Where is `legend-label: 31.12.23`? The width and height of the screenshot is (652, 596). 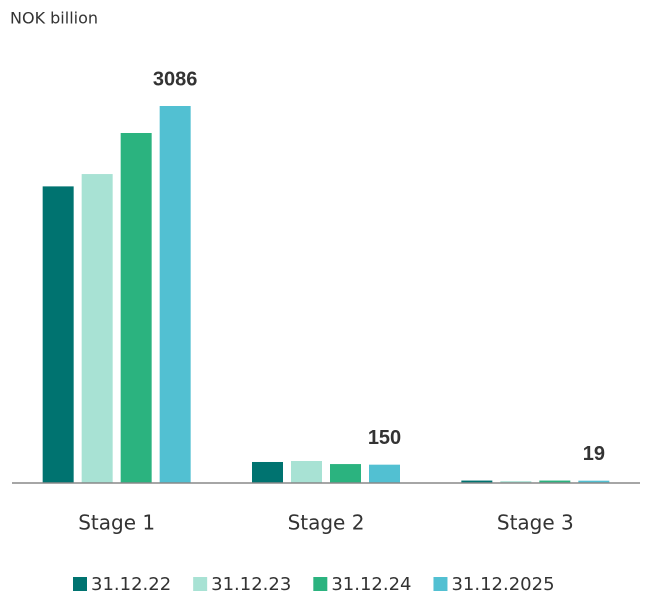
legend-label: 31.12.23 is located at coordinates (251, 584).